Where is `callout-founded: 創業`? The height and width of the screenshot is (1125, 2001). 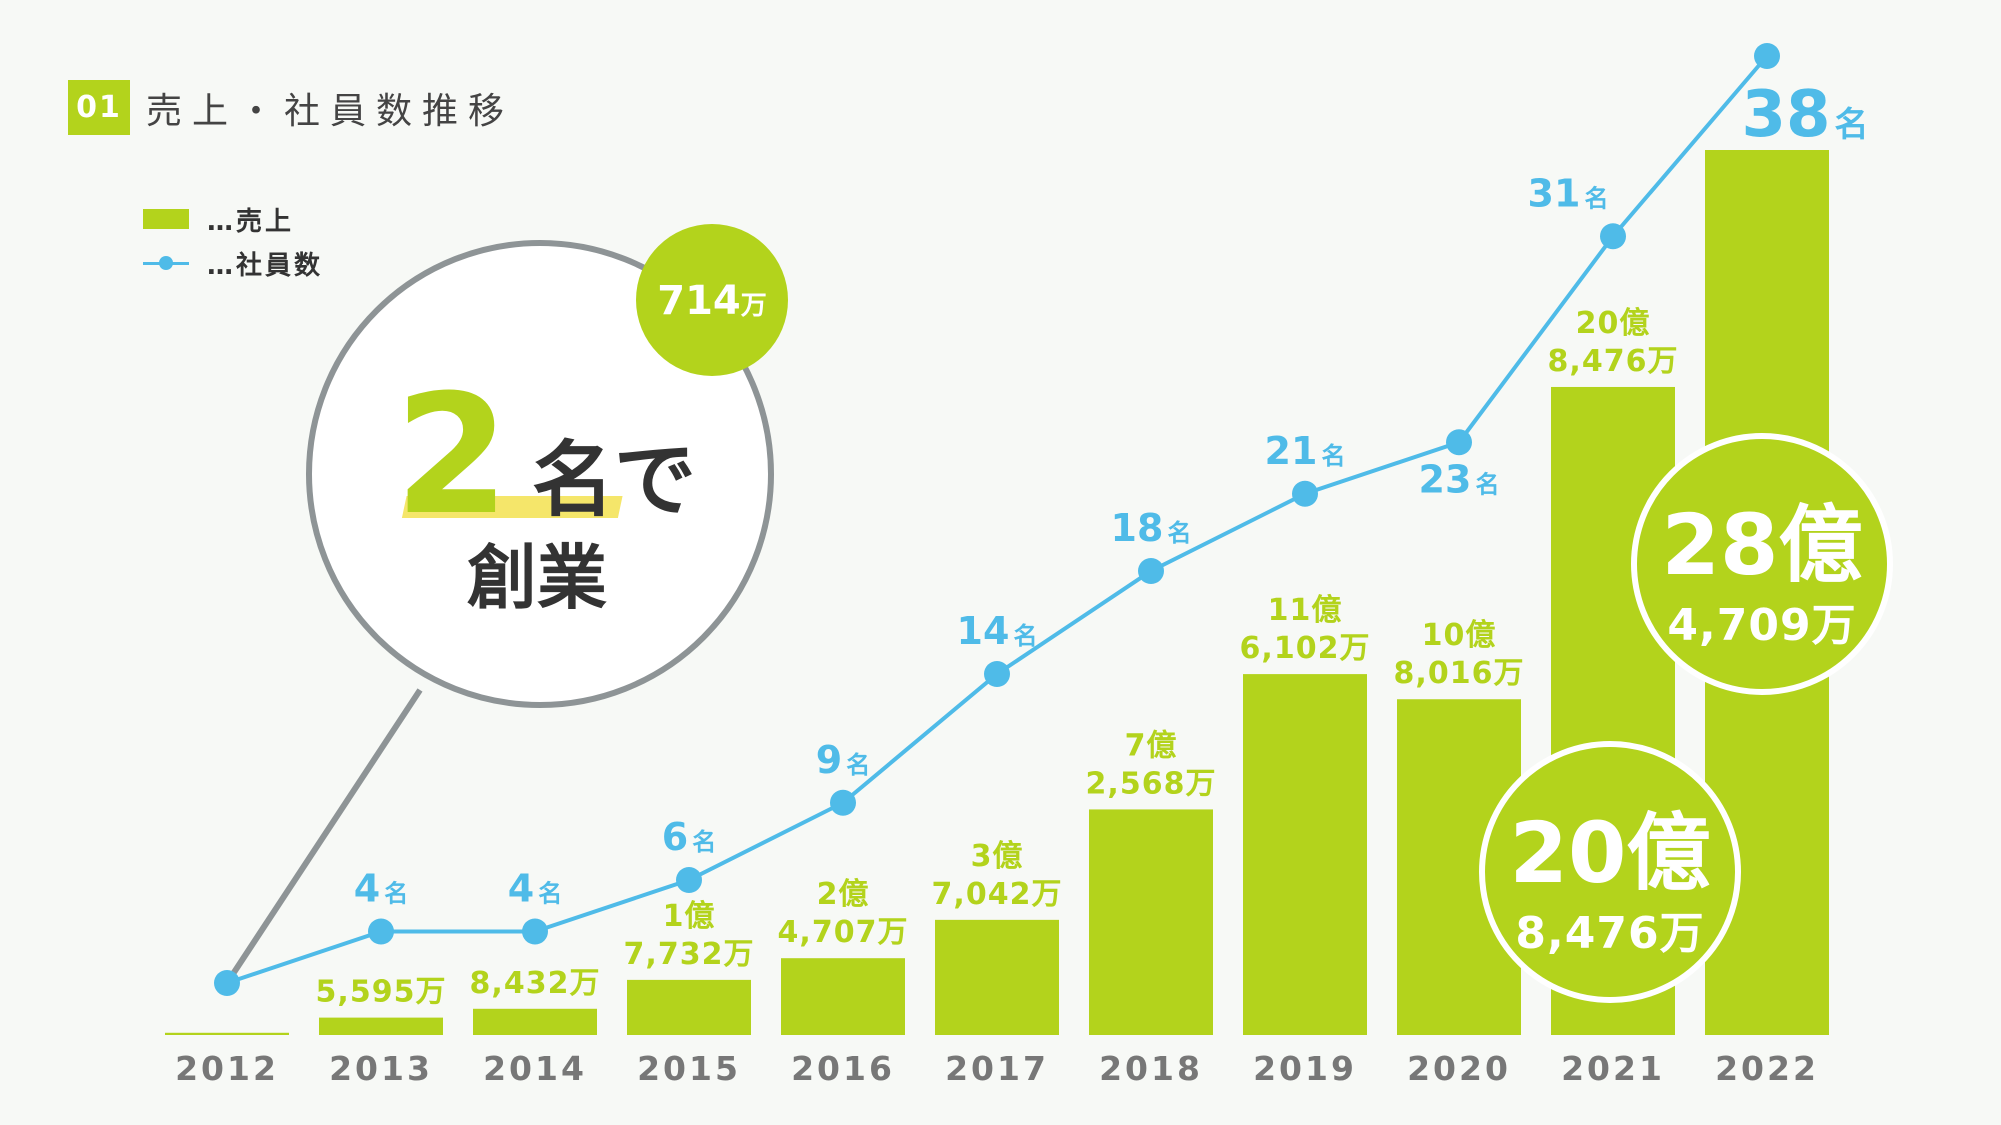 callout-founded: 創業 is located at coordinates (537, 578).